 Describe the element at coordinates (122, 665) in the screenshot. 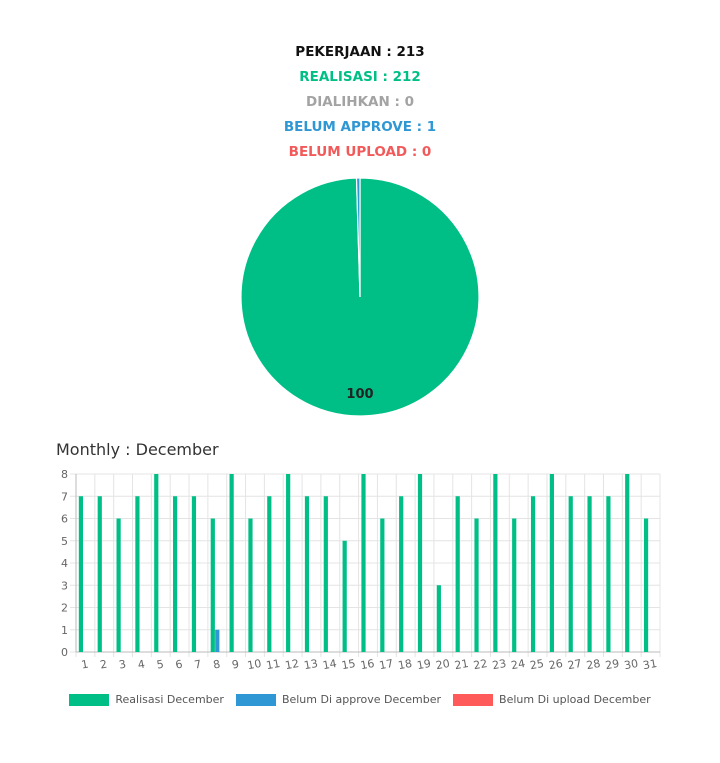

I see `x-tick-label: 3` at that location.